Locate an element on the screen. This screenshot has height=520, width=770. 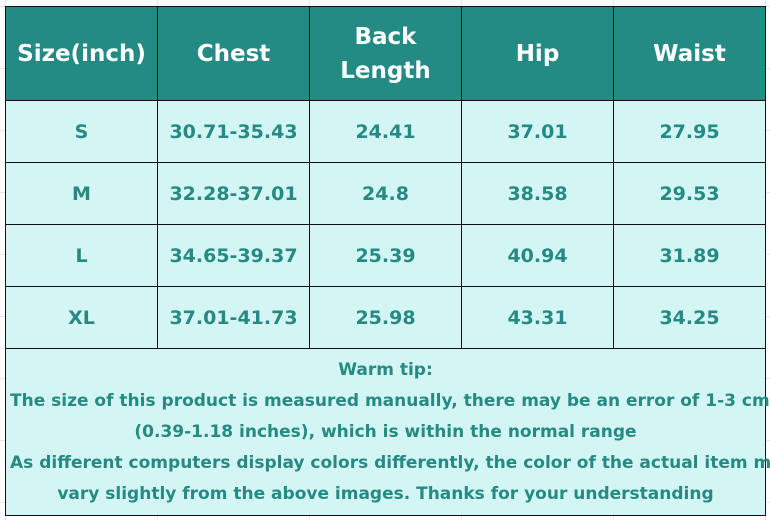
cell-back-length: 25.39 is located at coordinates (385, 255).